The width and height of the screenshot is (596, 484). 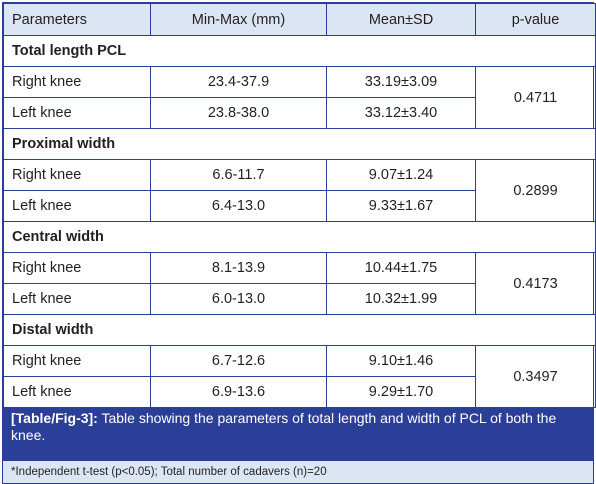 What do you see at coordinates (401, 206) in the screenshot?
I see `mean-sd-cell: 9.33±1.67` at bounding box center [401, 206].